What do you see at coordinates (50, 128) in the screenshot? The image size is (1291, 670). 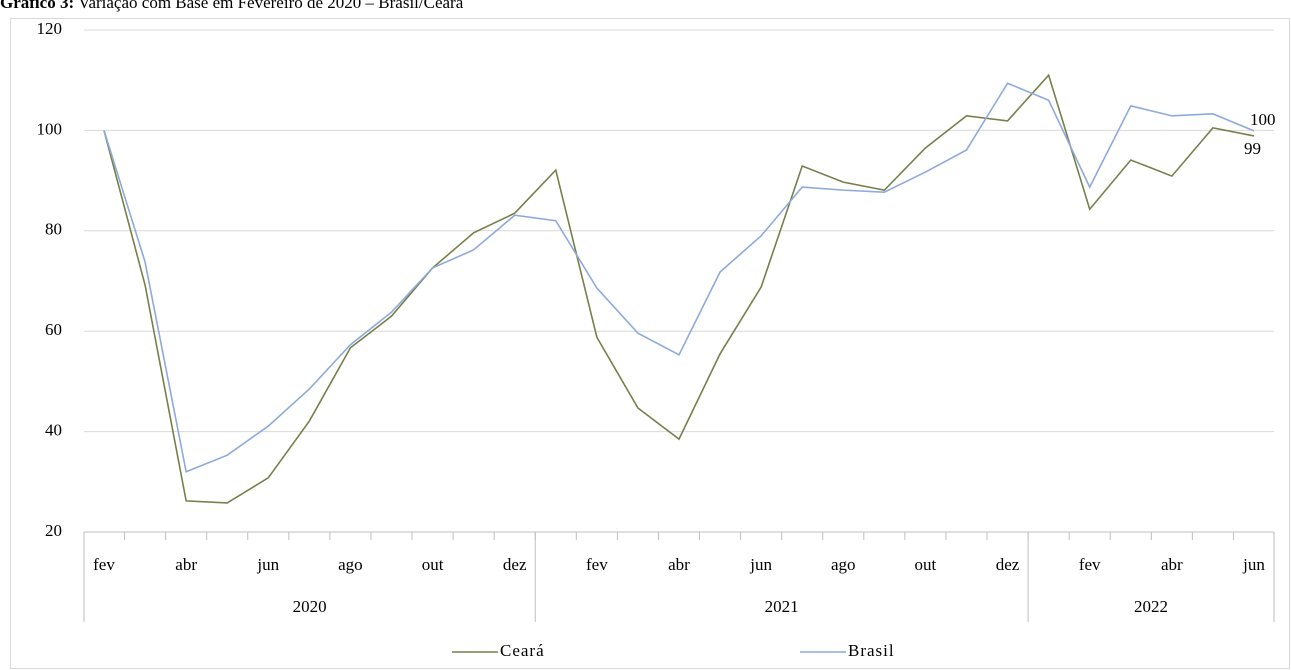 I see `y-tick-label: 100` at bounding box center [50, 128].